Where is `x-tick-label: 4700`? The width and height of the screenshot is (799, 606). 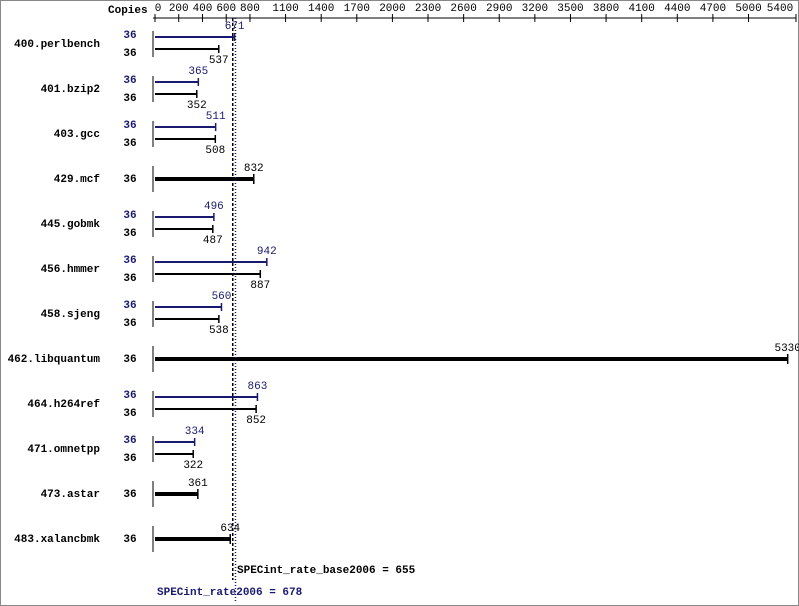 x-tick-label: 4700 is located at coordinates (713, 9).